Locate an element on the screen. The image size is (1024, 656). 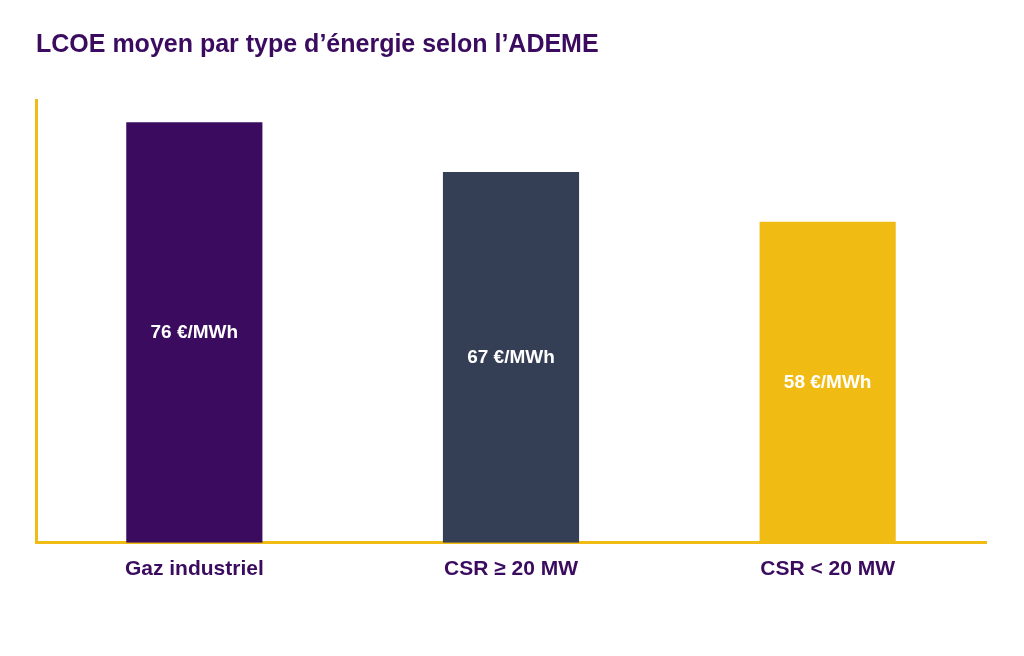
data-label: 67 €/MWh is located at coordinates (511, 356).